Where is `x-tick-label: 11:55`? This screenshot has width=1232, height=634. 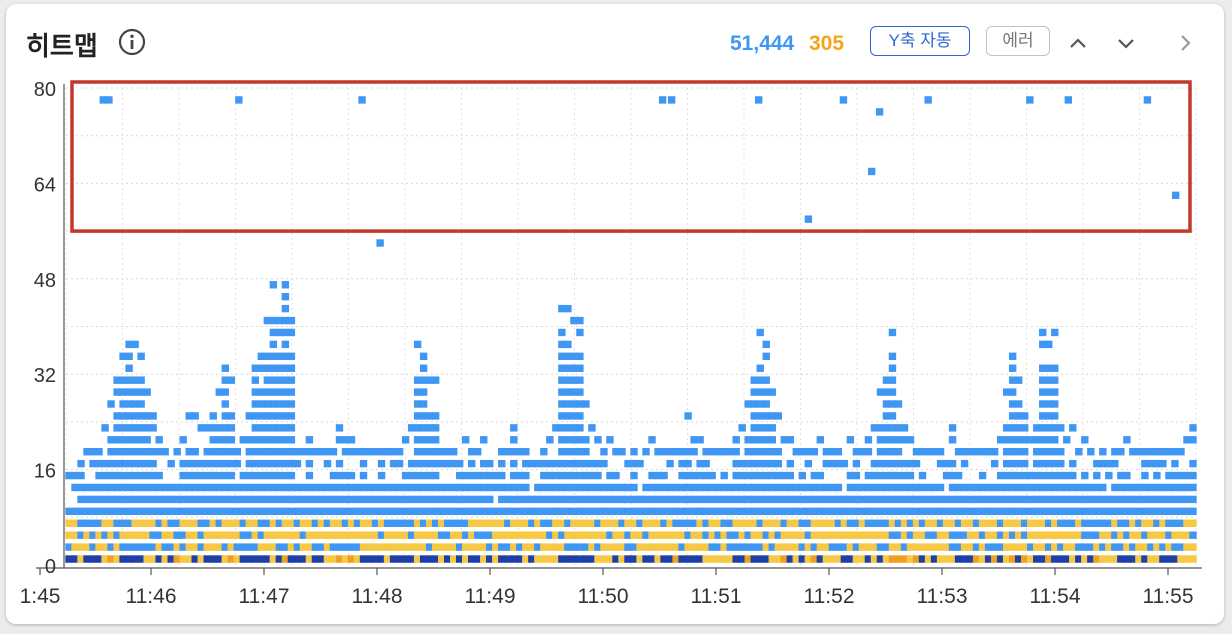
x-tick-label: 11:55 is located at coordinates (1168, 596).